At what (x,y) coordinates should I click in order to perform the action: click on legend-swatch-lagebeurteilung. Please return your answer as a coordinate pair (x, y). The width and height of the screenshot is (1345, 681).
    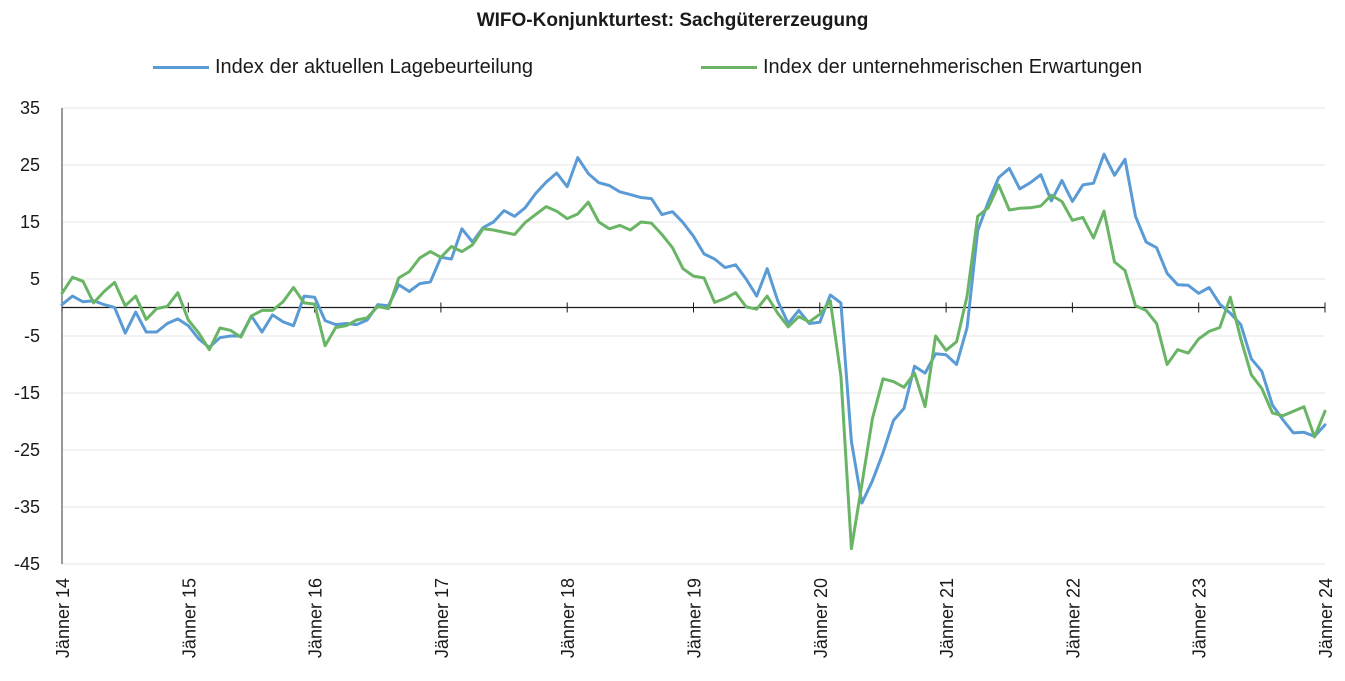
    Looking at the image, I should click on (181, 67).